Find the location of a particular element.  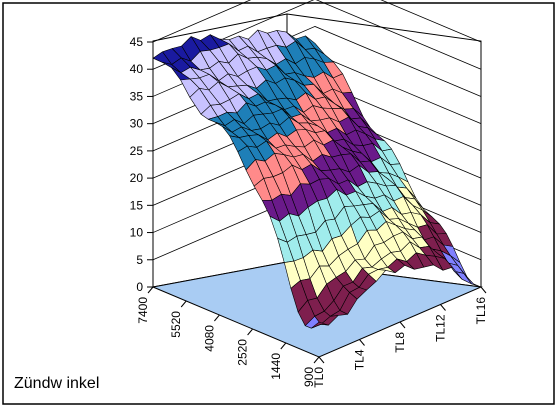

z-tick-label: 30 is located at coordinates (137, 124).